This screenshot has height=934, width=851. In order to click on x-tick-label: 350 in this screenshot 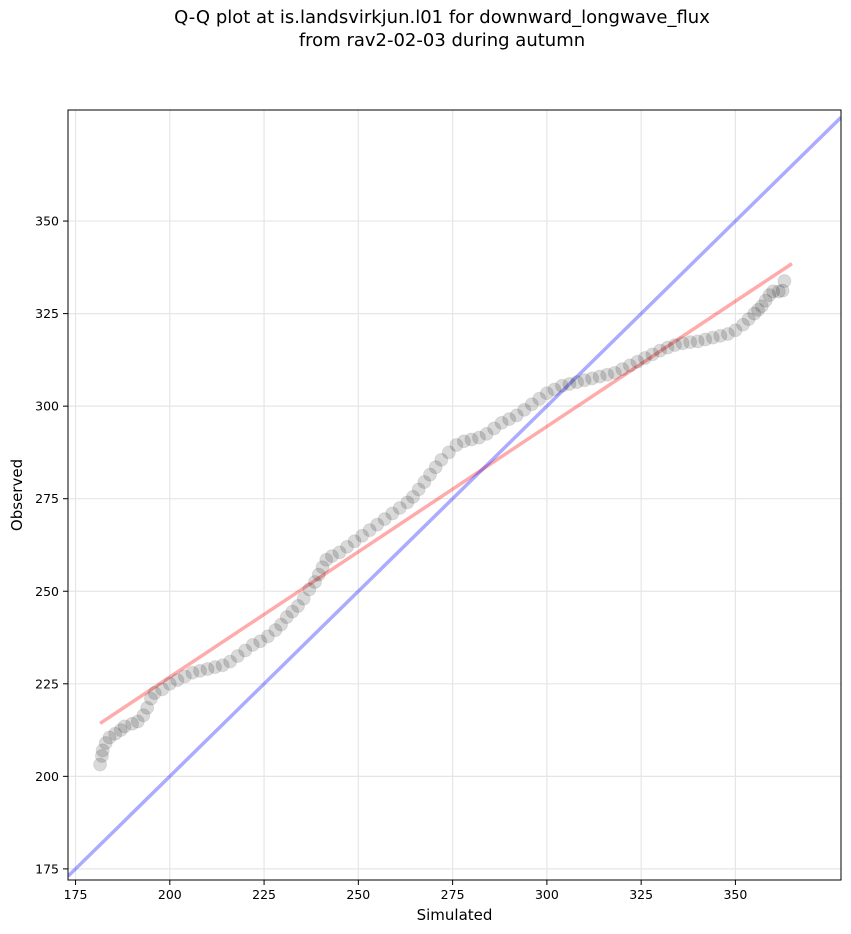, I will do `click(735, 894)`.